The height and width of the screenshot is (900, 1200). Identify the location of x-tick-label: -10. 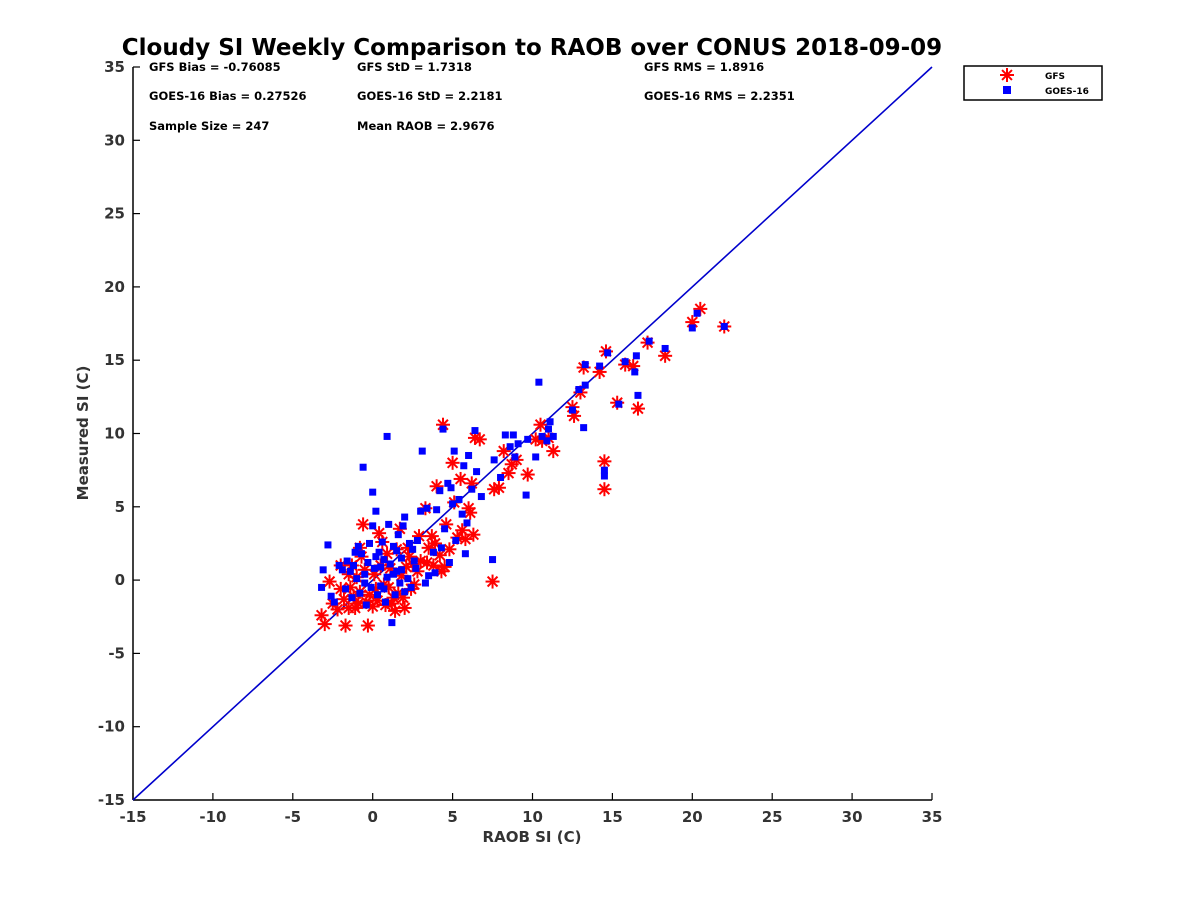
(212, 817).